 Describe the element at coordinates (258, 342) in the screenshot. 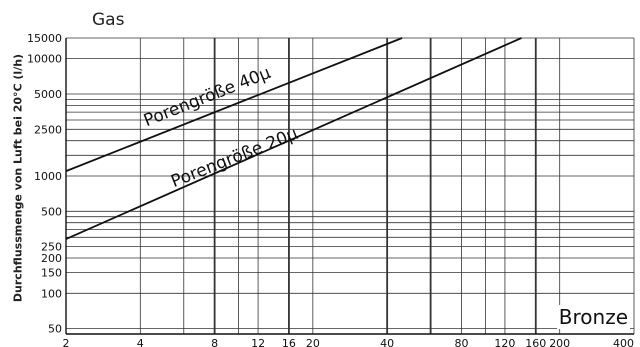

I see `x-tick-label: 12` at that location.